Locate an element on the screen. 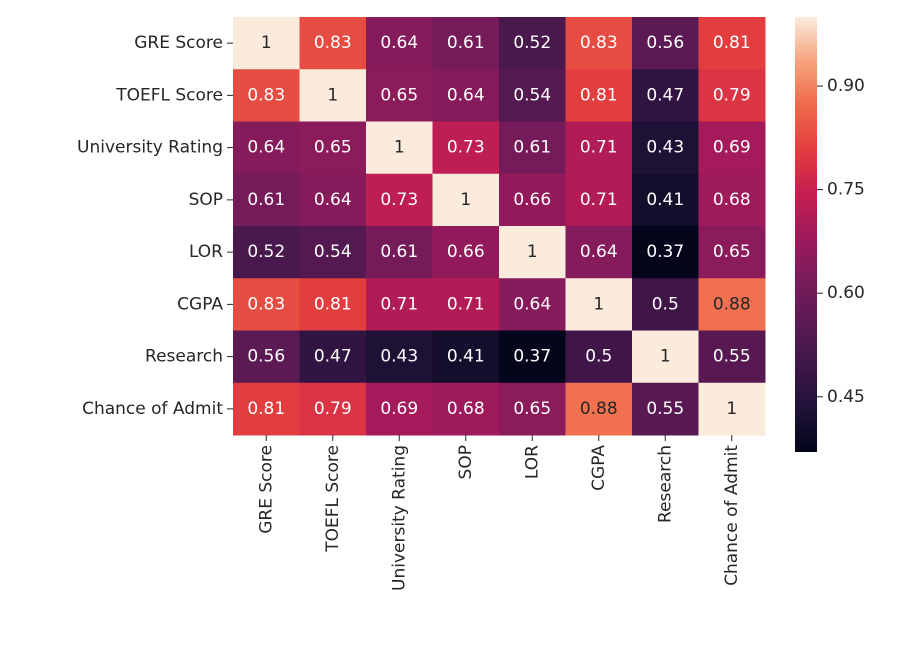 The image size is (912, 668). x-tick-label: SOP is located at coordinates (466, 462).